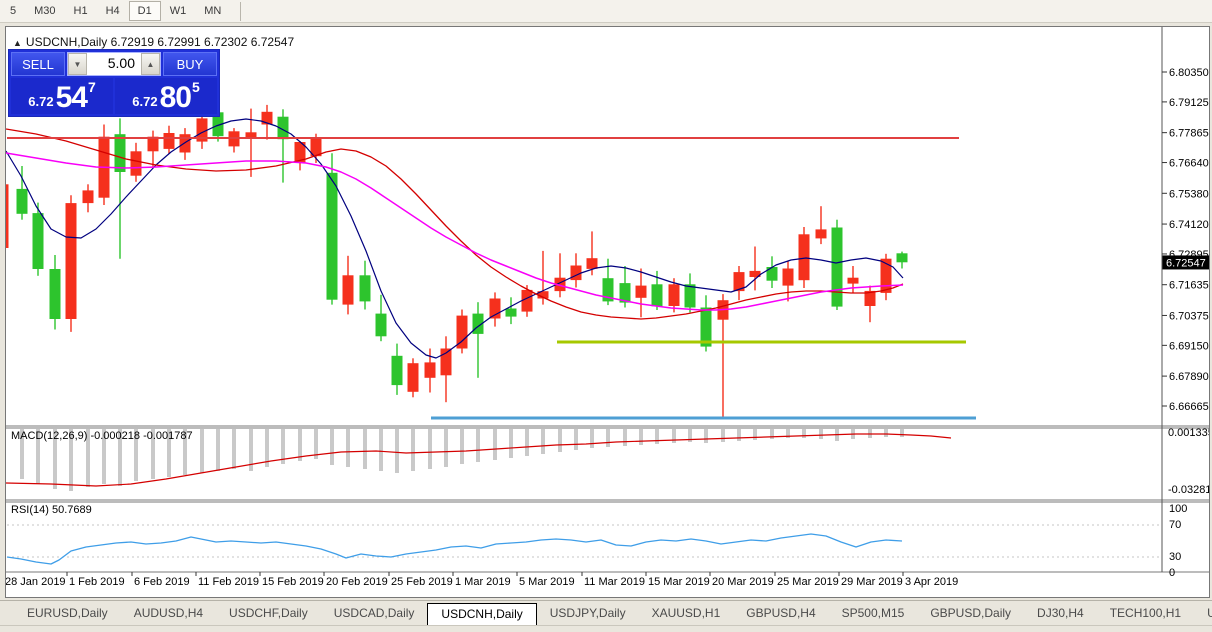  What do you see at coordinates (686, 613) in the screenshot?
I see `chart-tab-xauusd: XAUUSD,H1` at bounding box center [686, 613].